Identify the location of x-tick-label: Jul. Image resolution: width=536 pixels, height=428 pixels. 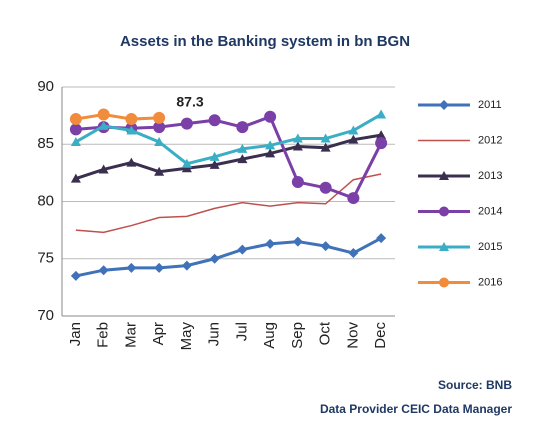
(241, 331).